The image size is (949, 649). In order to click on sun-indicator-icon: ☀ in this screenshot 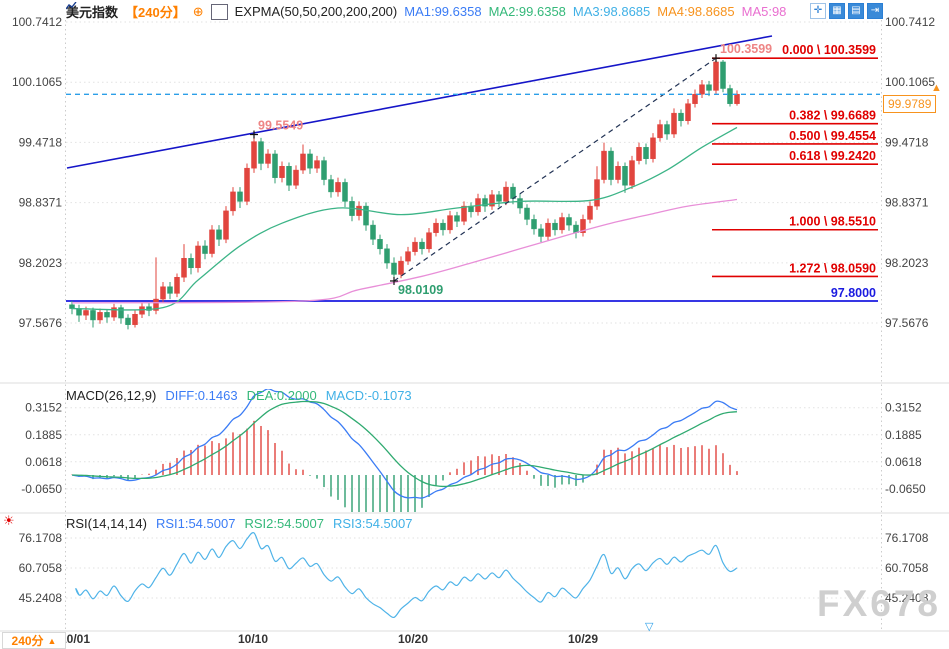, I will do `click(9, 520)`.